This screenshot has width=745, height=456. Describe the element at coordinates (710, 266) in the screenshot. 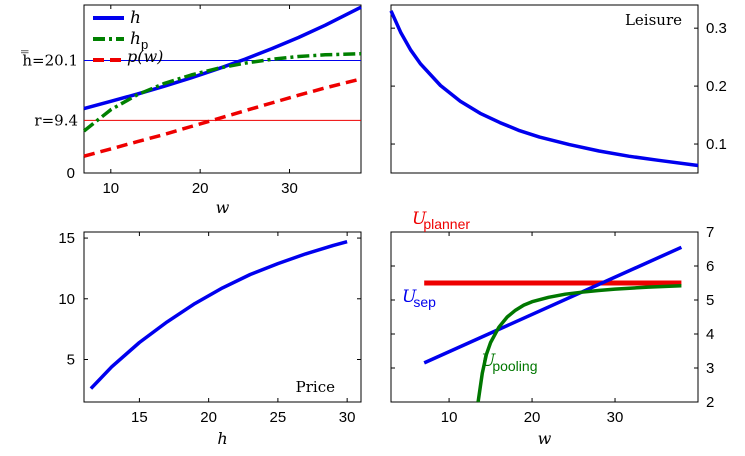

I see `bottom-right-ytick-label: 6` at that location.